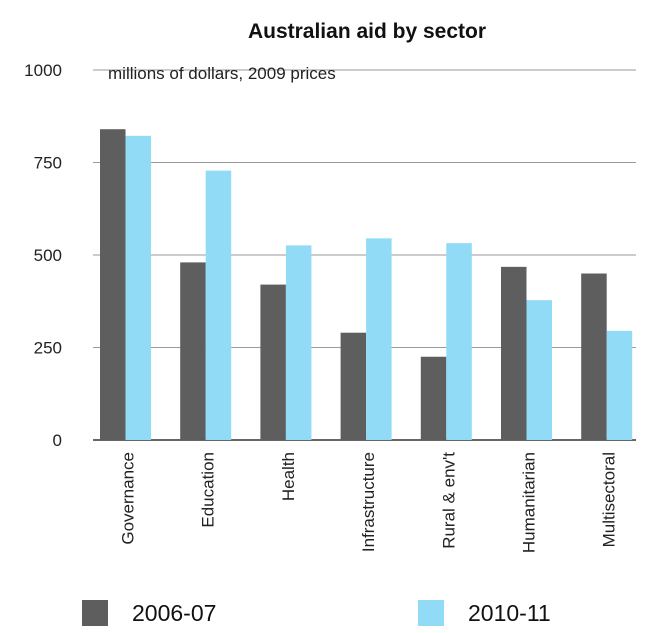  I want to click on bar-2010-11-Governance, so click(138, 288).